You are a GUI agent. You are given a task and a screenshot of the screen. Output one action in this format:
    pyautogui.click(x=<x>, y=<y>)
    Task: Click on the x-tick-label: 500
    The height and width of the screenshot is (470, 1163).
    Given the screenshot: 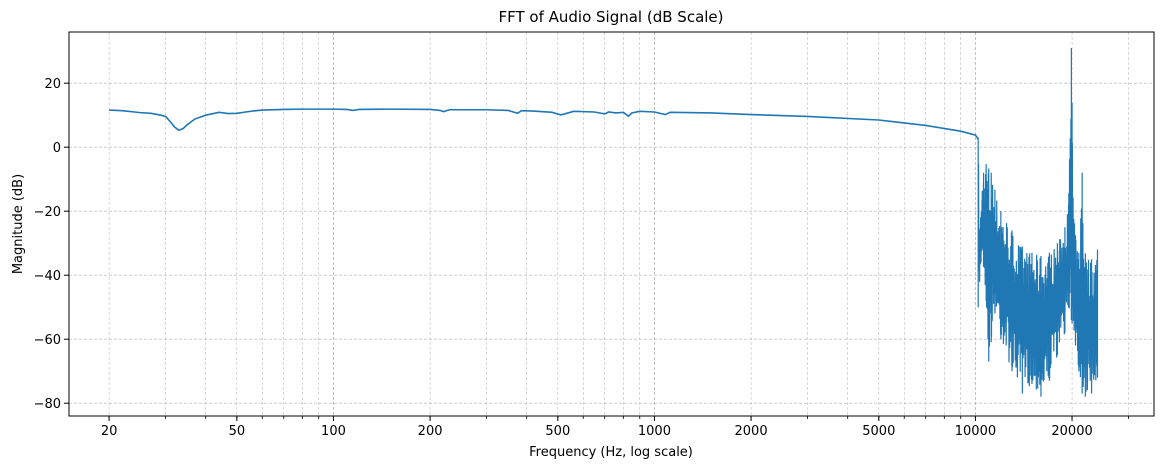 What is the action you would take?
    pyautogui.click(x=557, y=431)
    